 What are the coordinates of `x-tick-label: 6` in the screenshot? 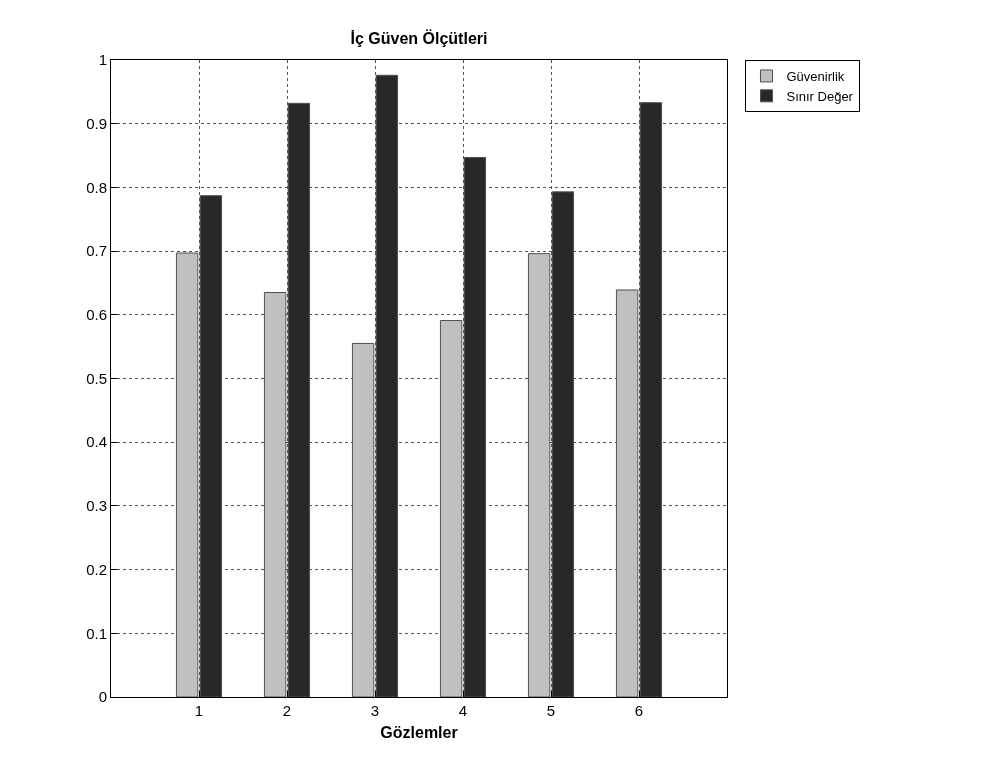 It's located at (639, 710).